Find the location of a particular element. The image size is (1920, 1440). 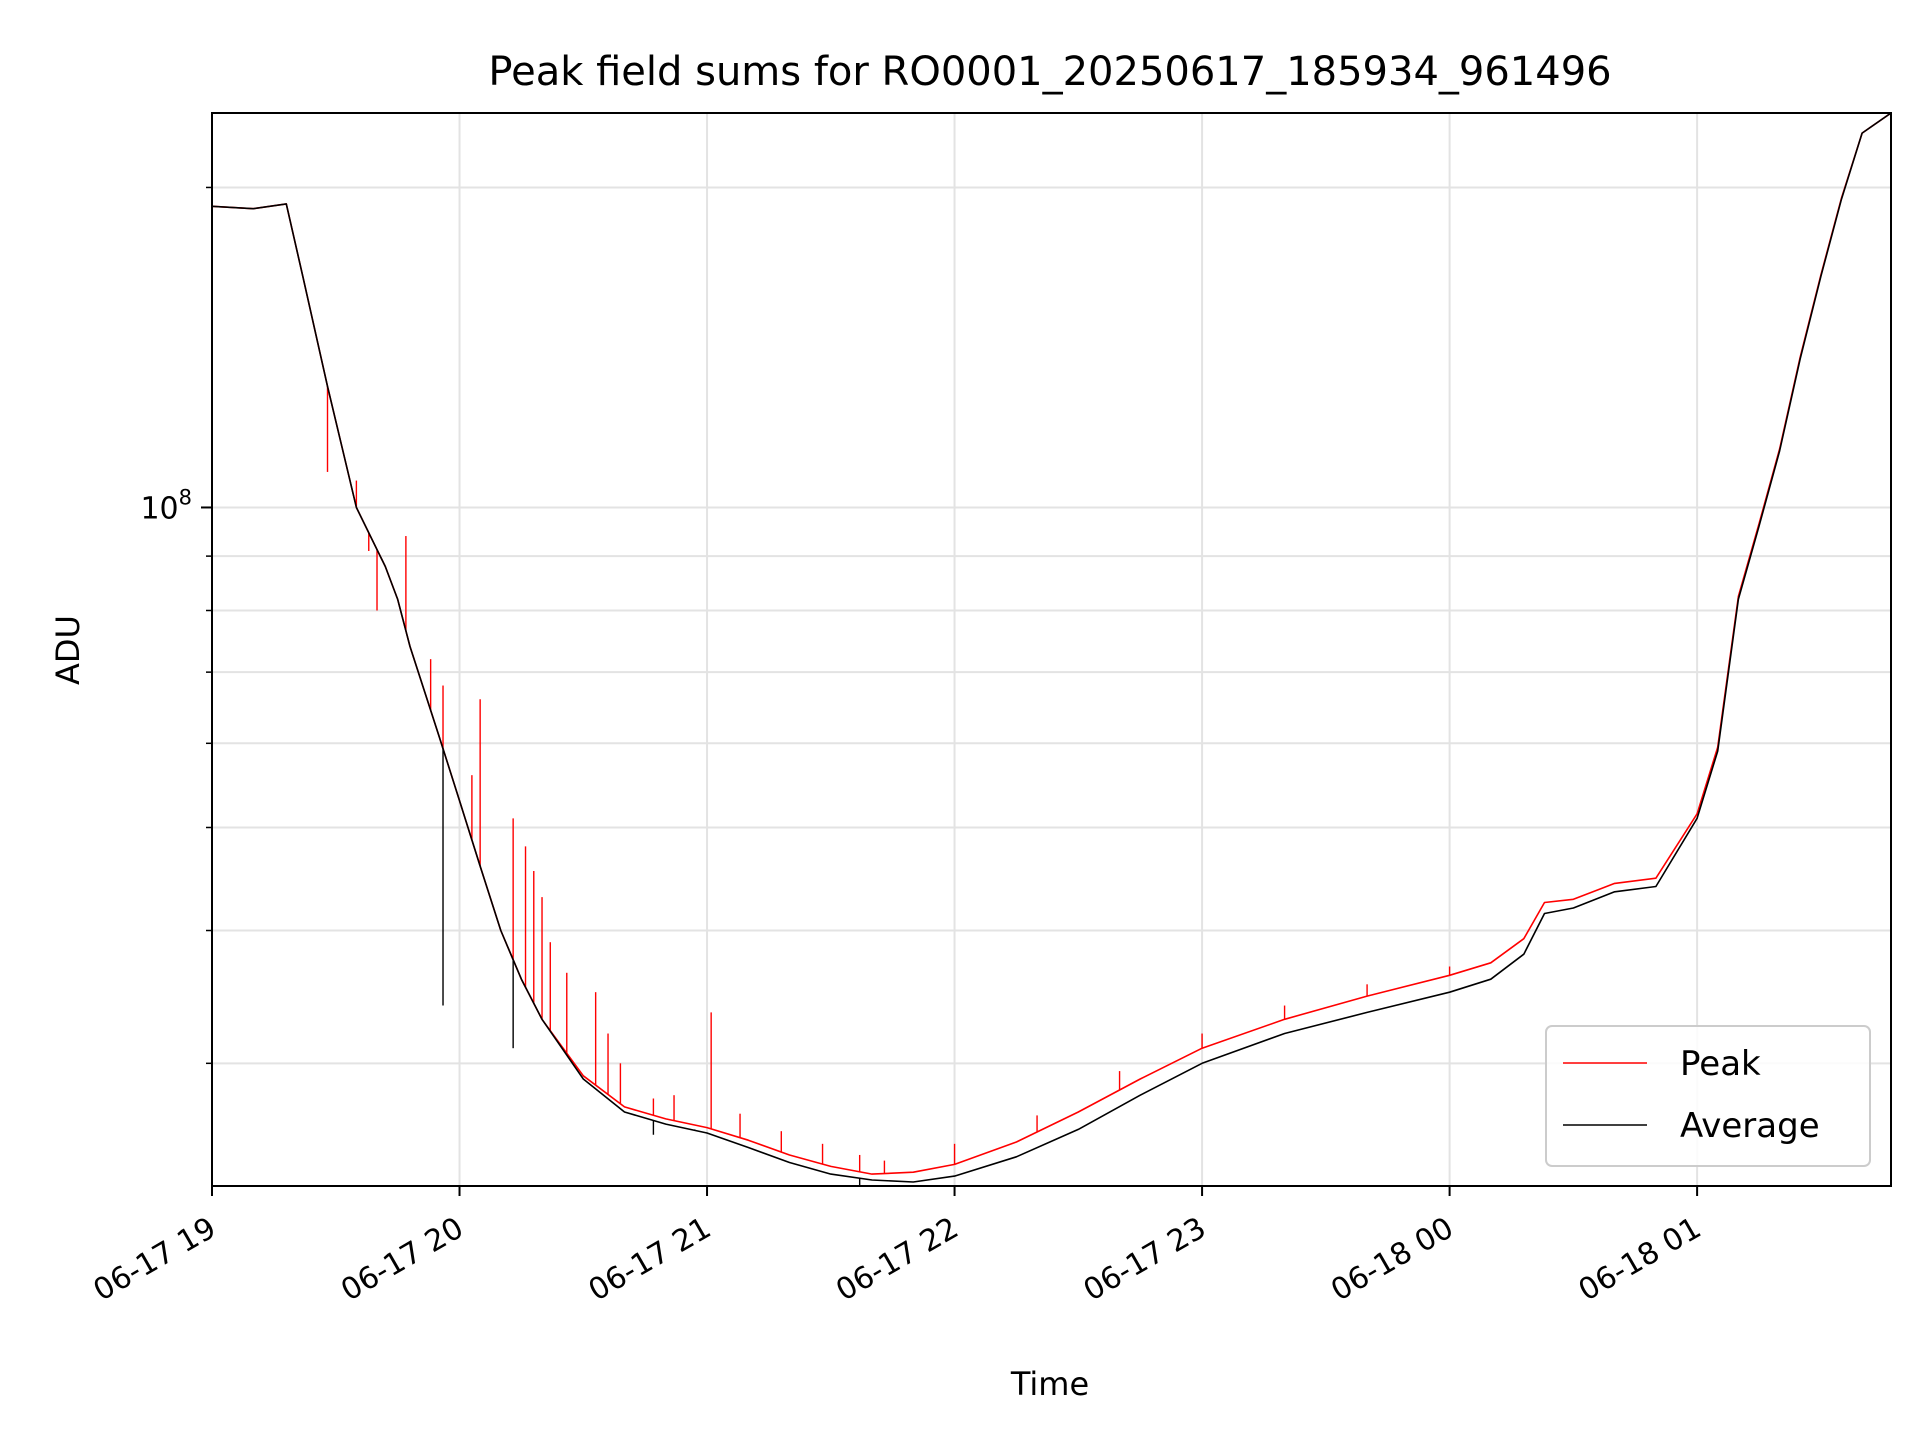

y-axis-label: ADU is located at coordinates (68, 650).